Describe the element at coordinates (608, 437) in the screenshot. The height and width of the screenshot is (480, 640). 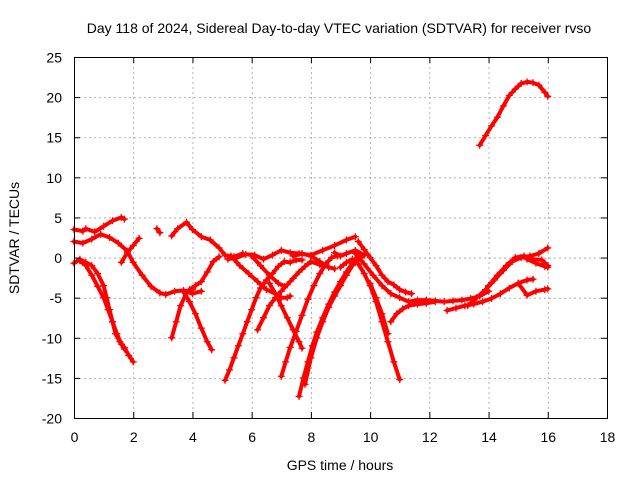
I see `x-tick-label: 18` at that location.